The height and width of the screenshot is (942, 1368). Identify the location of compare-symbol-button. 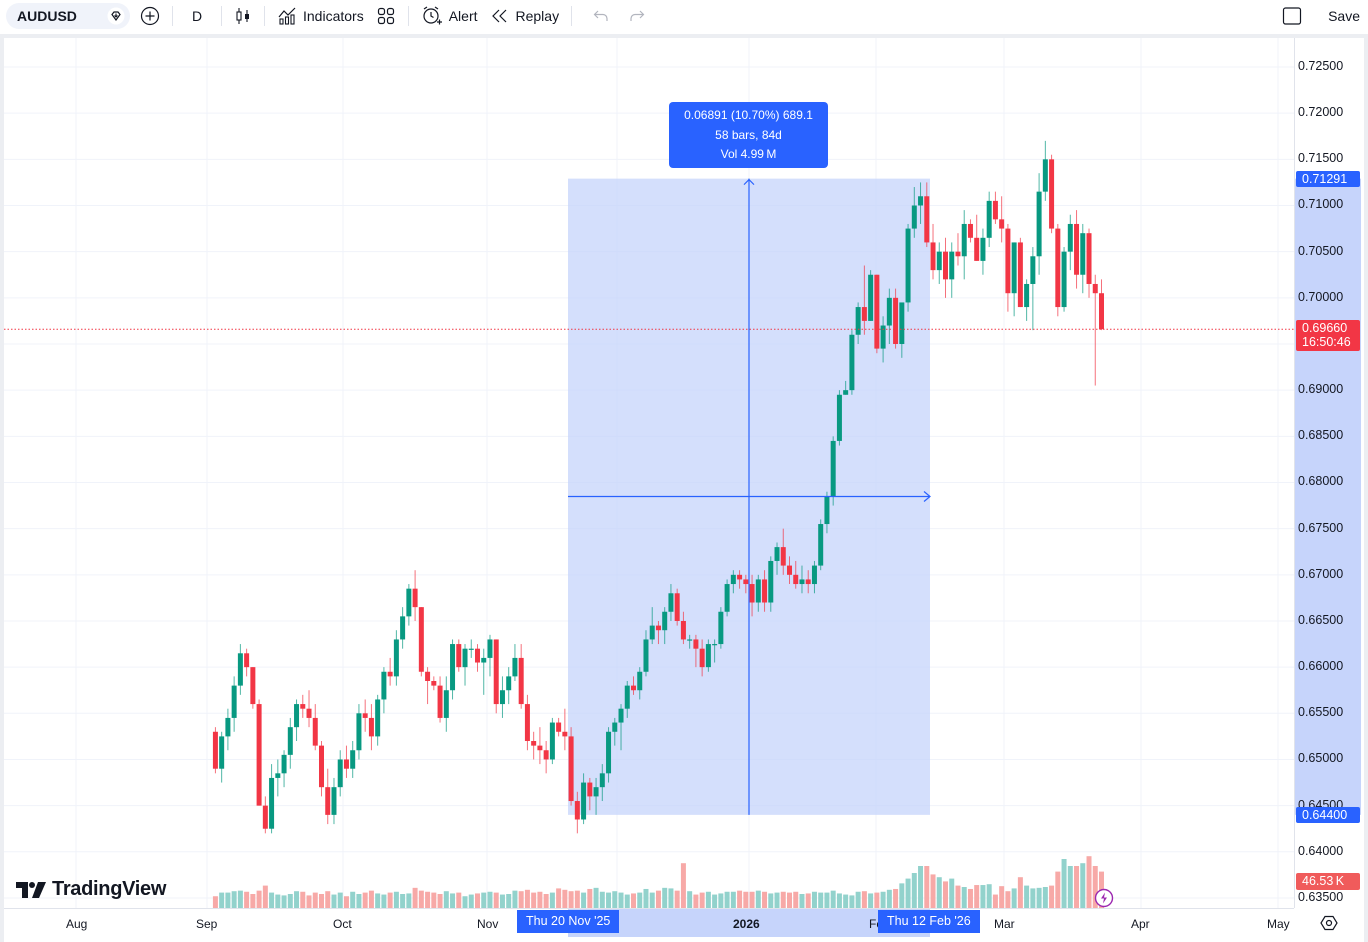
(150, 16).